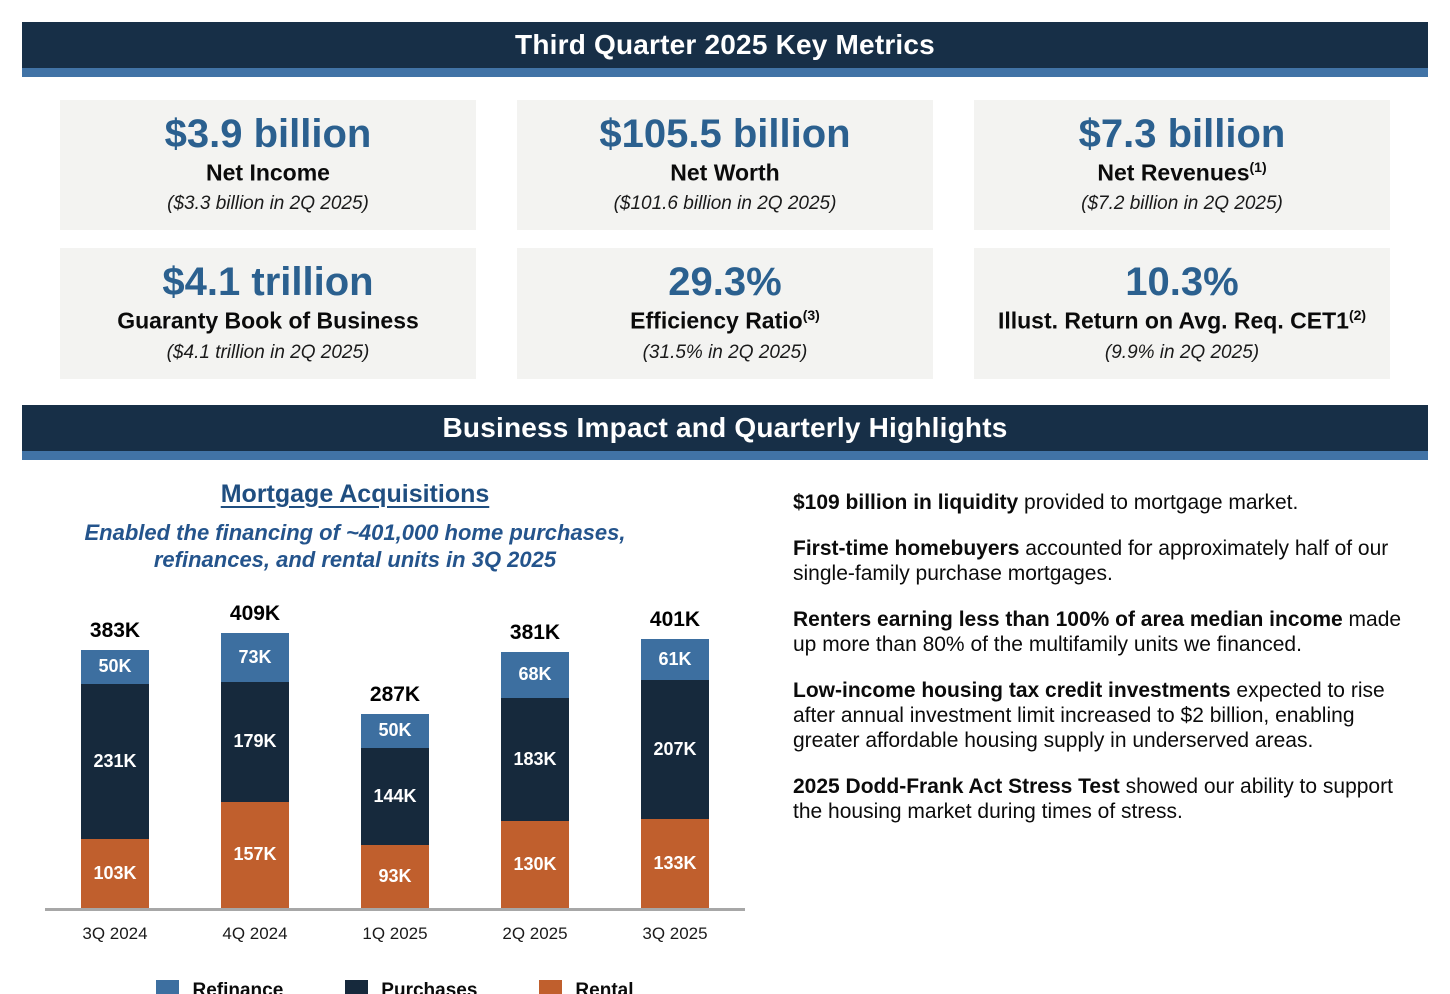 The width and height of the screenshot is (1450, 994). Describe the element at coordinates (255, 657) in the screenshot. I see `segment-refinance: 73K` at that location.